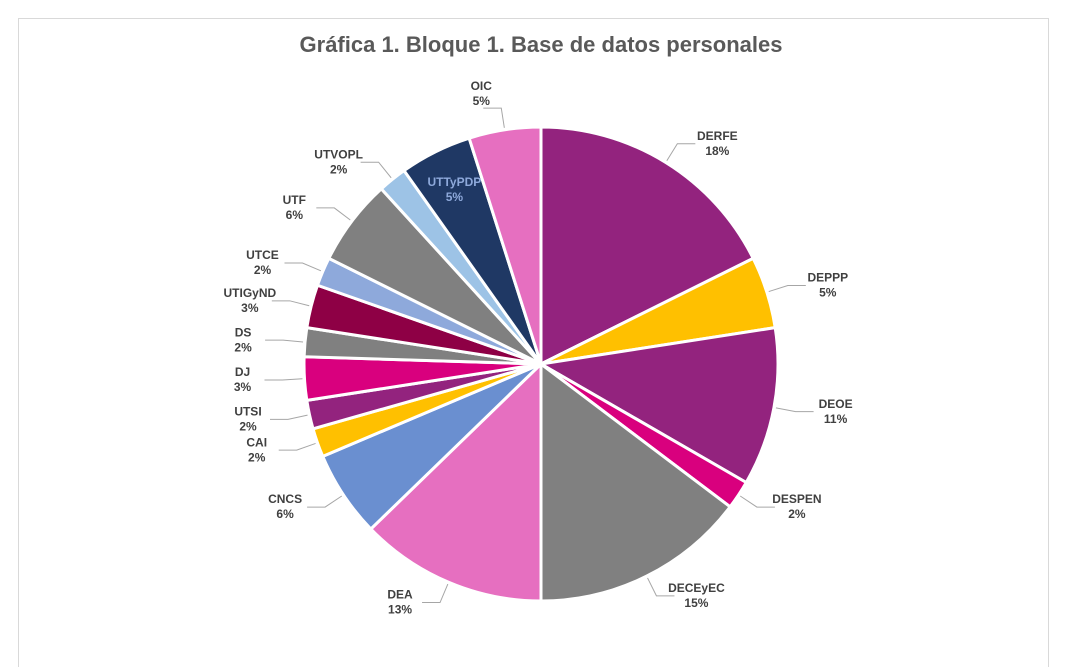 Image resolution: width=1066 pixels, height=667 pixels. I want to click on slice-name: DEA, so click(400, 595).